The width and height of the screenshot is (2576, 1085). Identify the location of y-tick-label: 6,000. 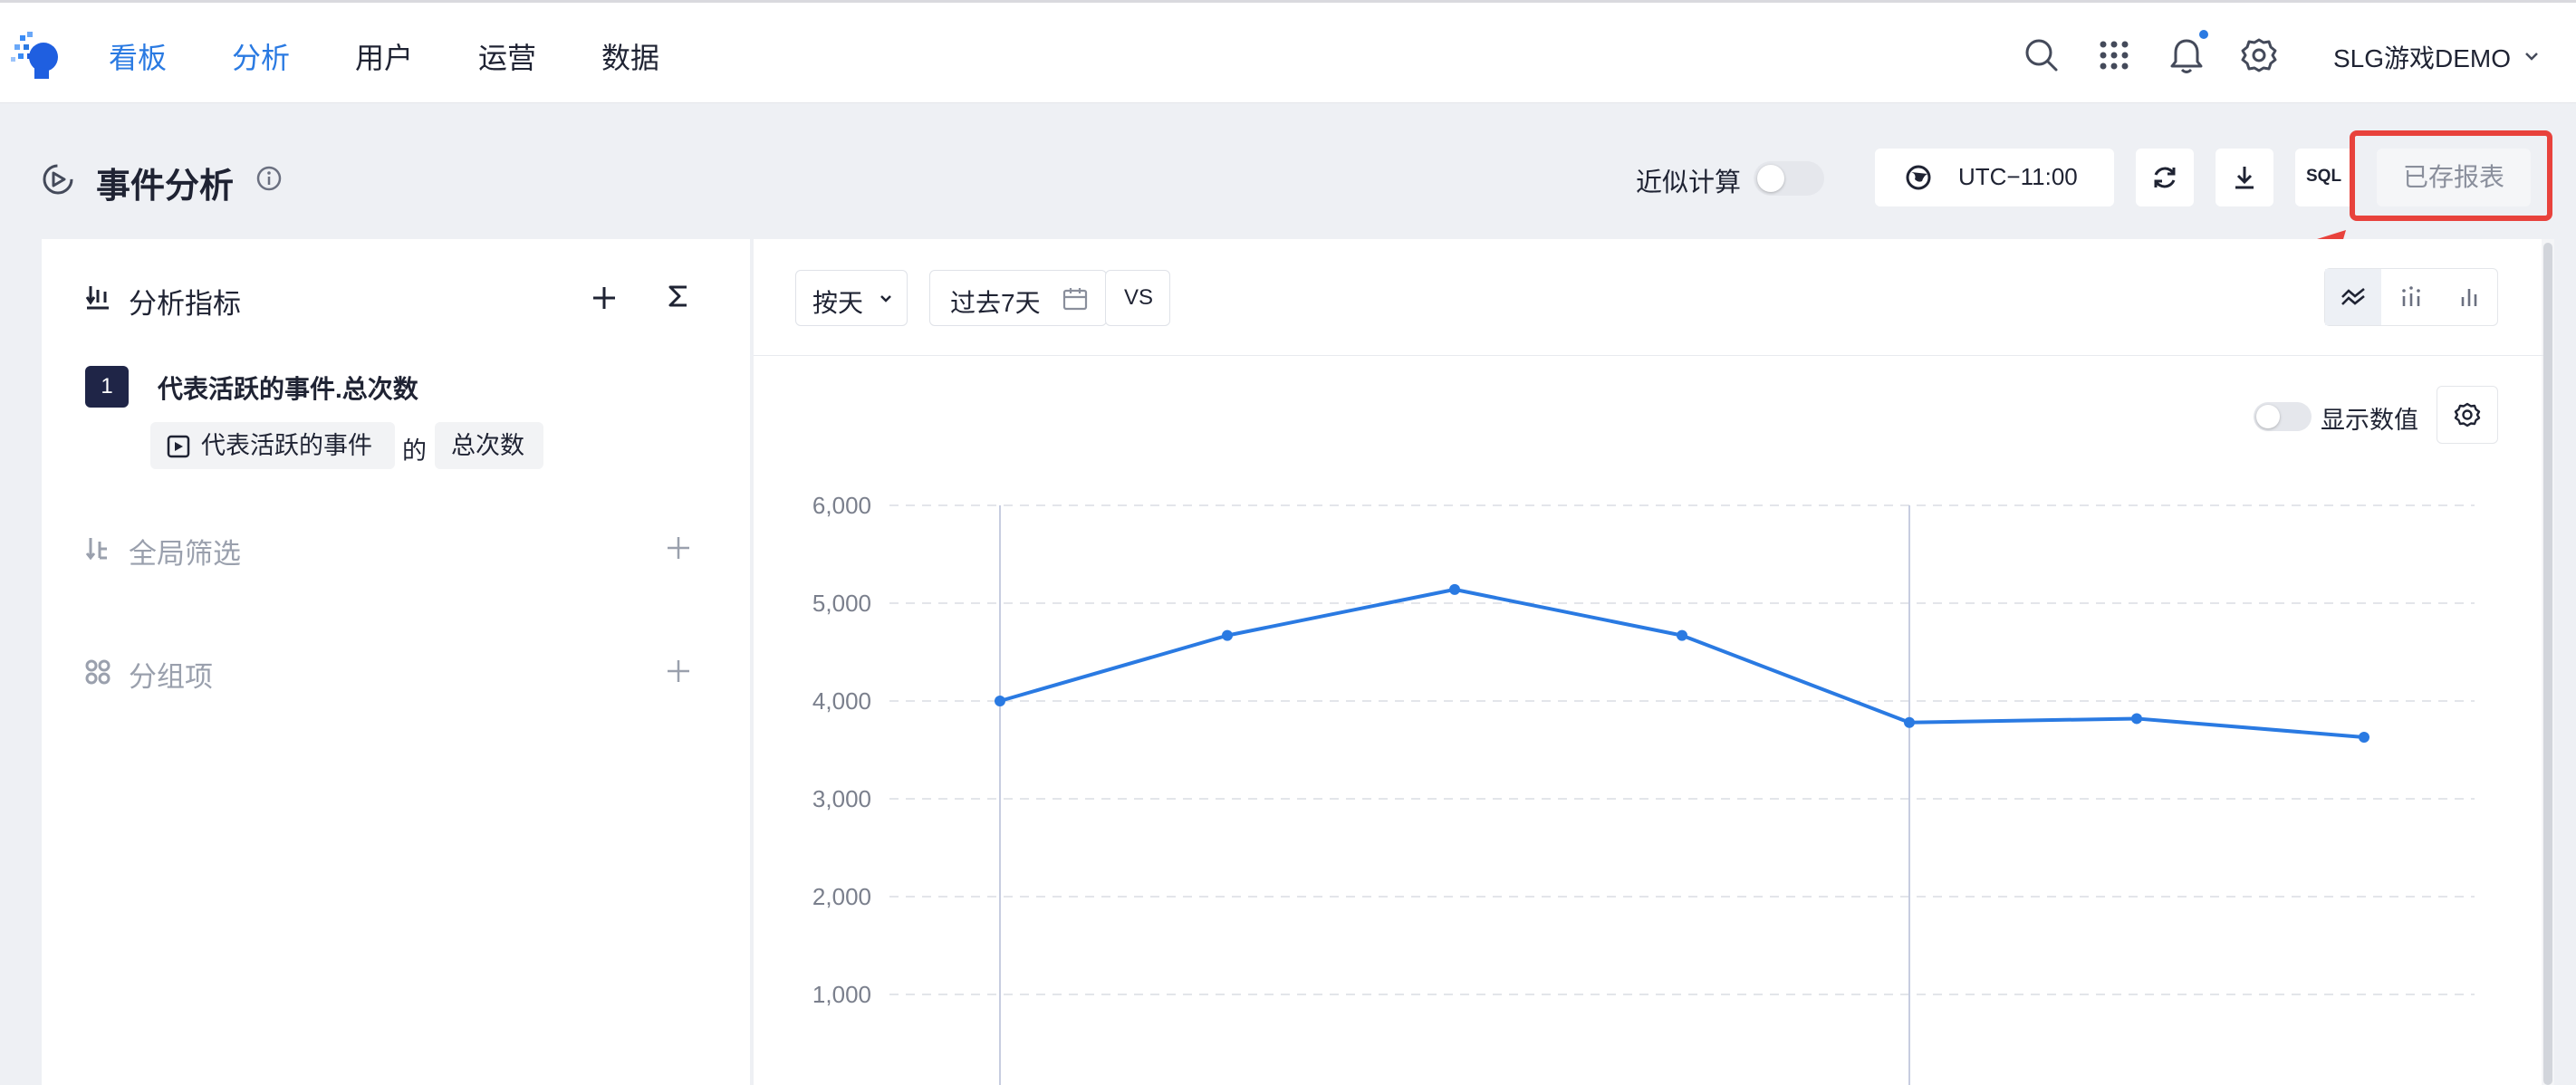
(841, 506).